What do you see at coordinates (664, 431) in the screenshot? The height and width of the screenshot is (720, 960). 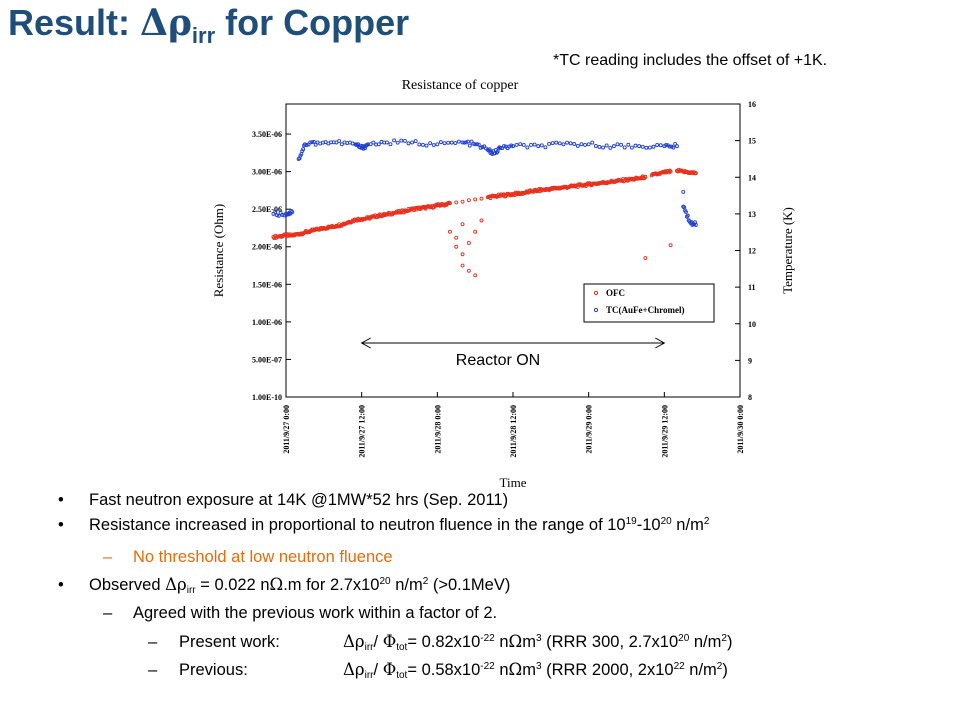 I see `x-tick-label: 2011/9/29 12:00` at bounding box center [664, 431].